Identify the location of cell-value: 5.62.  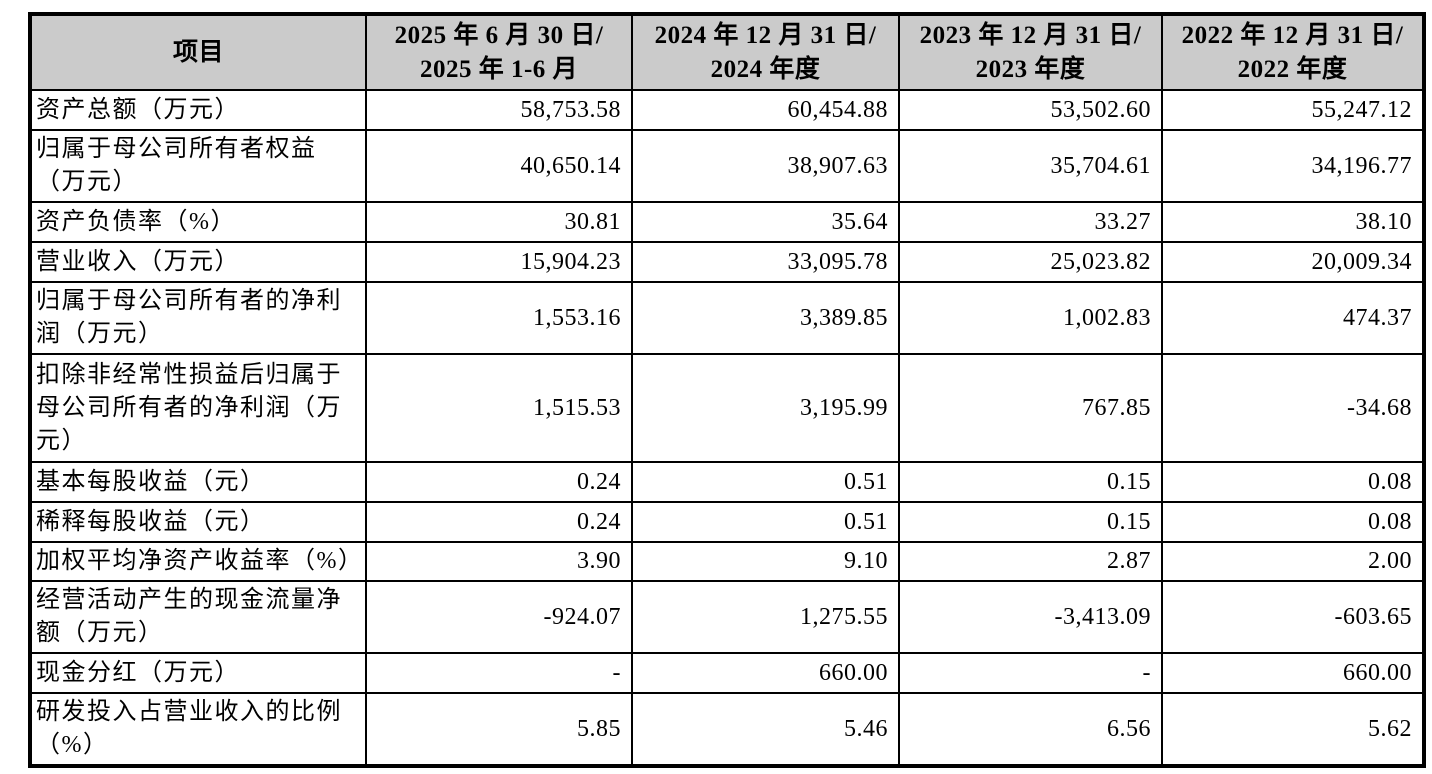
(1293, 729).